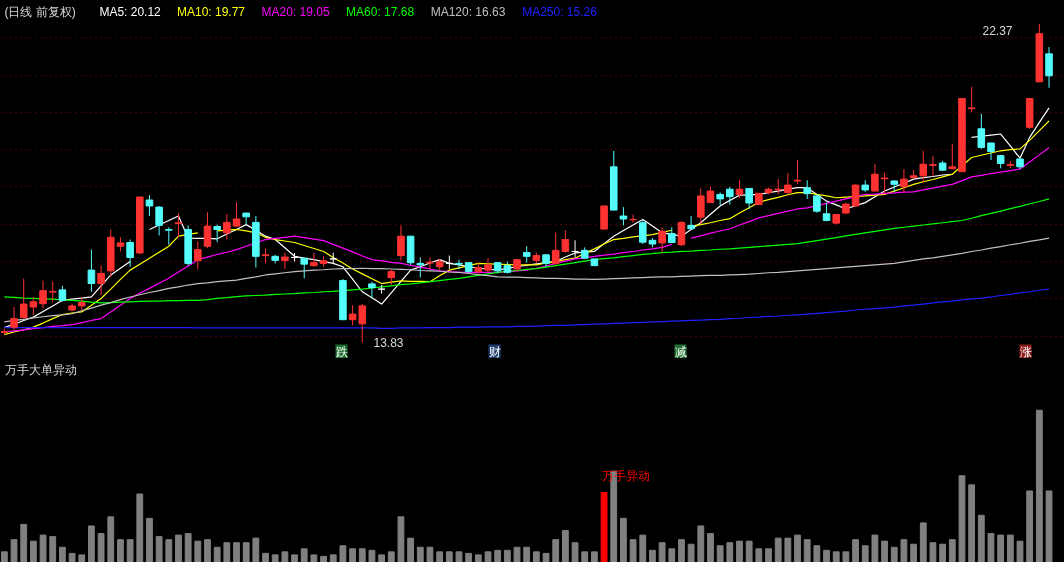  What do you see at coordinates (1025, 351) in the screenshot?
I see `annotation: 涨` at bounding box center [1025, 351].